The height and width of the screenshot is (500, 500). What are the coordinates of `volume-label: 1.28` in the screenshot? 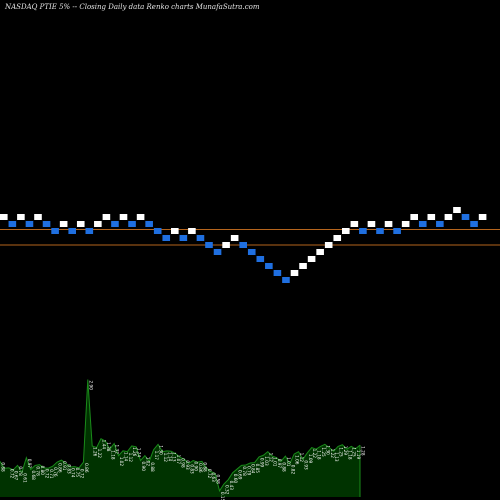 It's located at (363, 451).